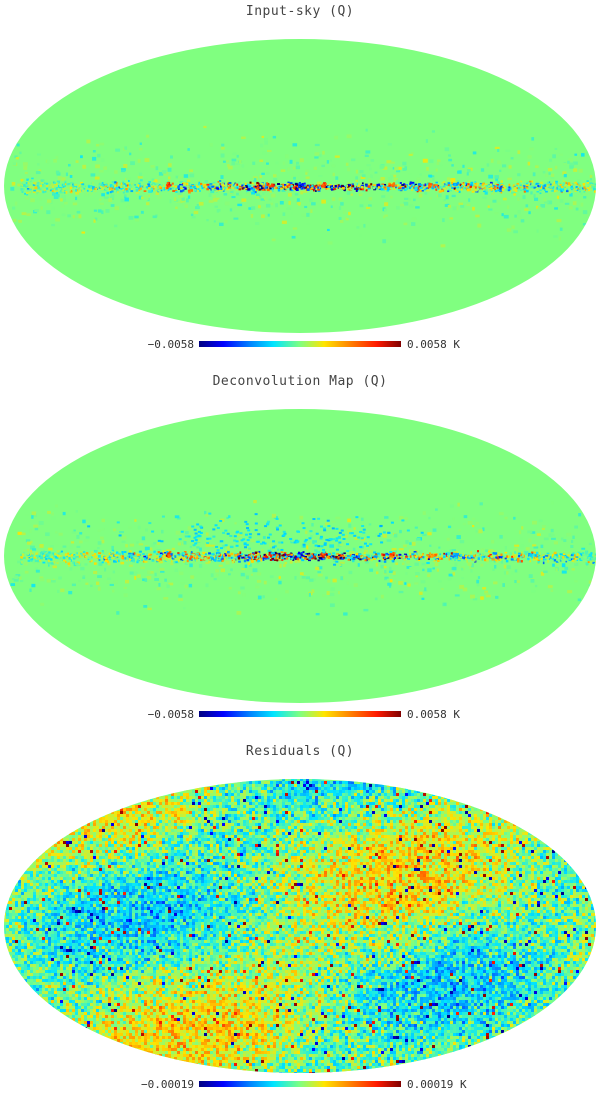 Image resolution: width=600 pixels, height=1110 pixels. I want to click on panel-title: Residuals (Q), so click(300, 751).